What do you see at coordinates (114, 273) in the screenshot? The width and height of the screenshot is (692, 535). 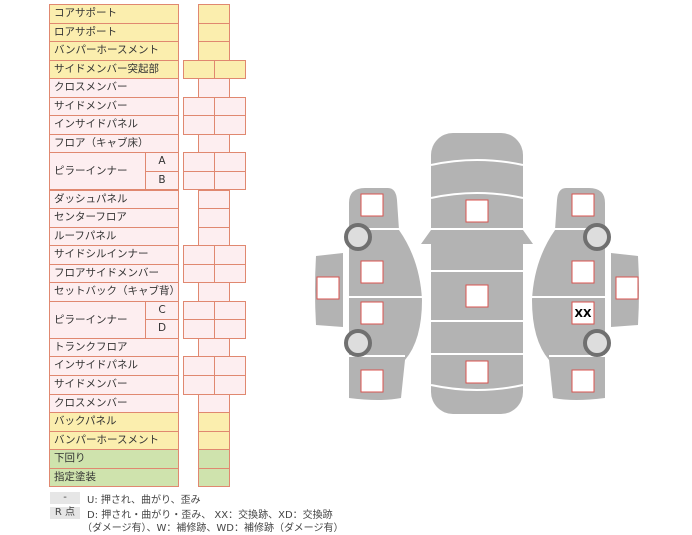 I see `row-label: フロアサイドメンバー` at bounding box center [114, 273].